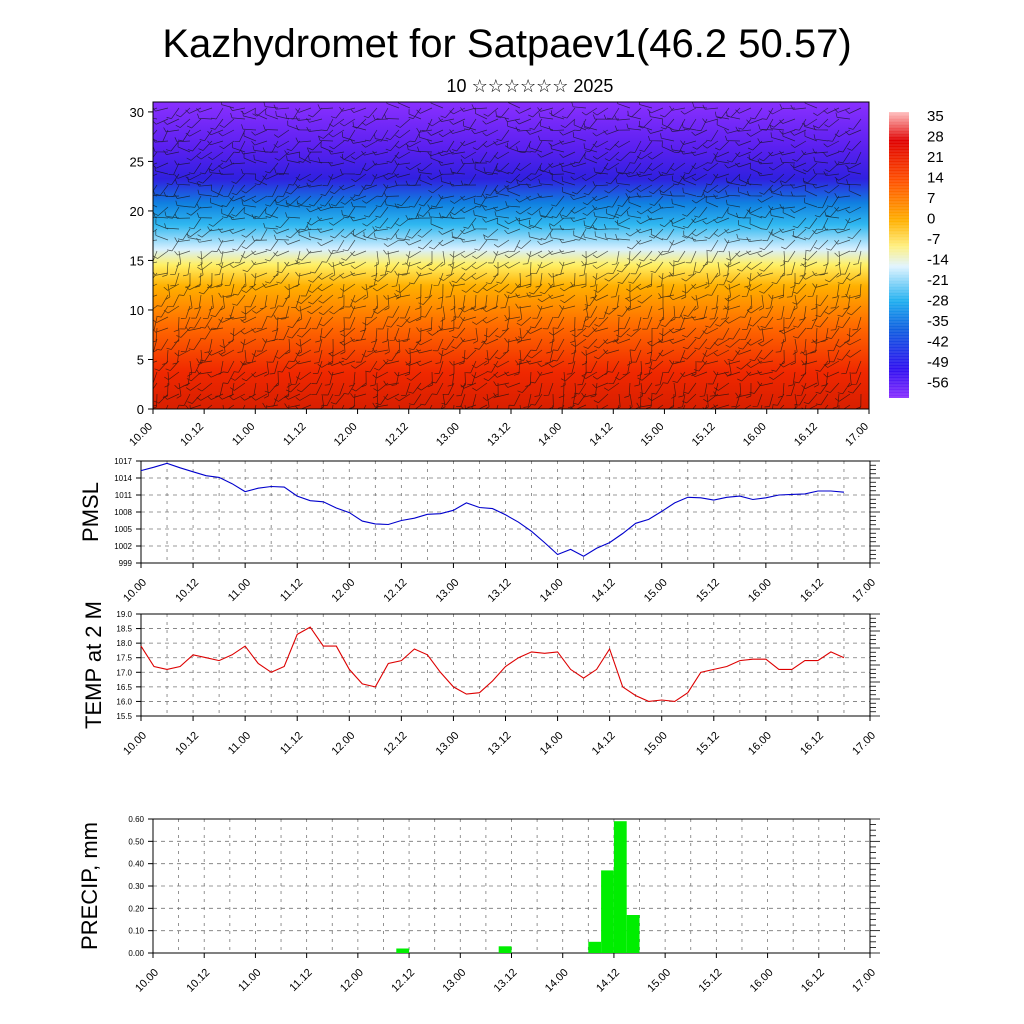  What do you see at coordinates (938, 280) in the screenshot?
I see `colorbar-label: -21` at bounding box center [938, 280].